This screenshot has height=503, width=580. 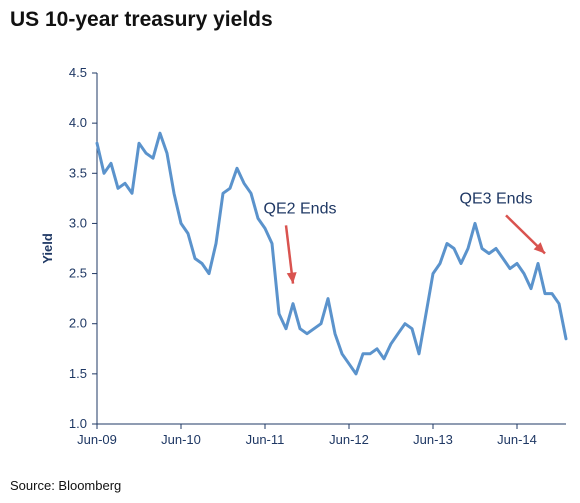 What do you see at coordinates (141, 19) in the screenshot?
I see `chart-title: US 10-year treasury yields` at bounding box center [141, 19].